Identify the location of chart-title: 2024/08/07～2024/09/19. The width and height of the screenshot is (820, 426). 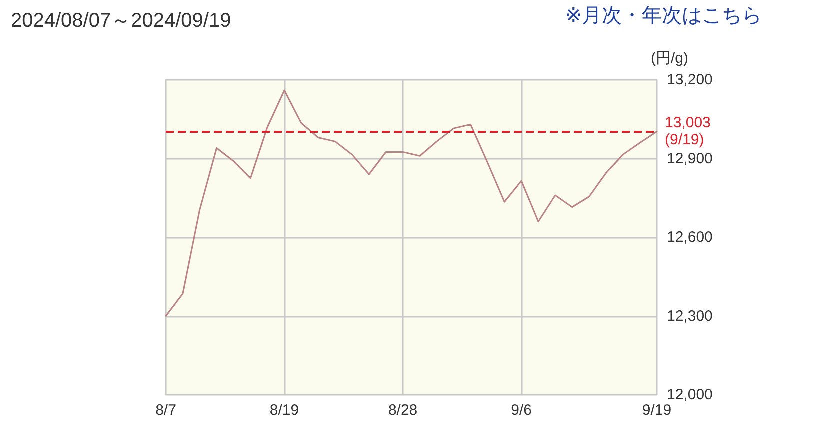
(121, 21).